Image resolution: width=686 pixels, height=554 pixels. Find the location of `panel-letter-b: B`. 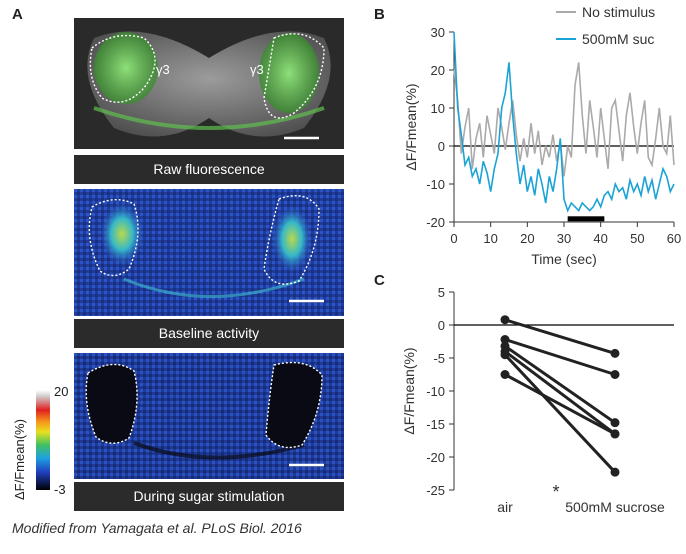

panel-letter-b: B is located at coordinates (379, 14).